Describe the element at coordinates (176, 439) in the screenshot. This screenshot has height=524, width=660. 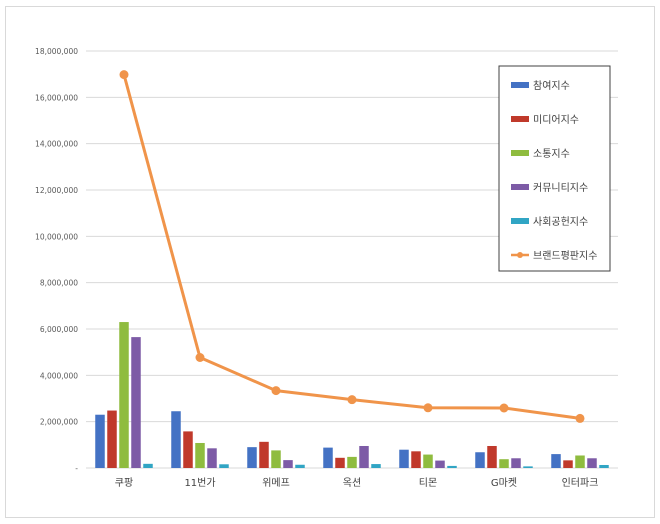
I see `bar-참여지수-11번가` at that location.